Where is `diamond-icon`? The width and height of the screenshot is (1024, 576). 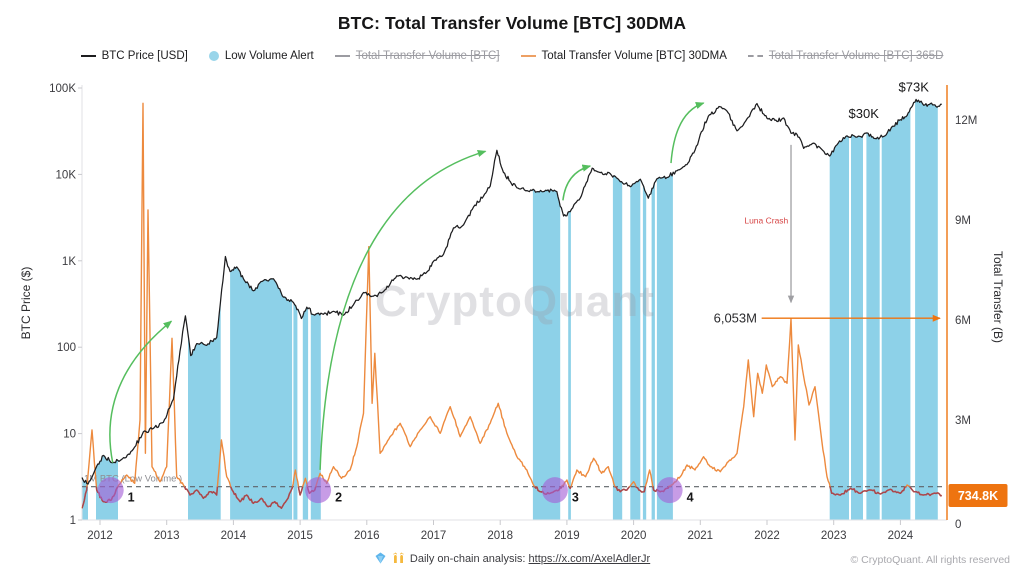 diamond-icon is located at coordinates (380, 559).